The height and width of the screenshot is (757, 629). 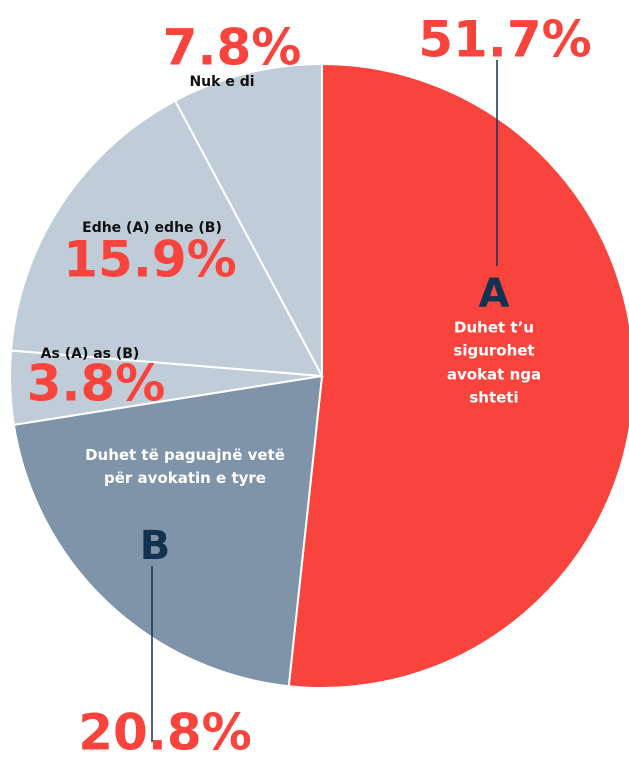 I want to click on slice-letter: A, so click(x=494, y=294).